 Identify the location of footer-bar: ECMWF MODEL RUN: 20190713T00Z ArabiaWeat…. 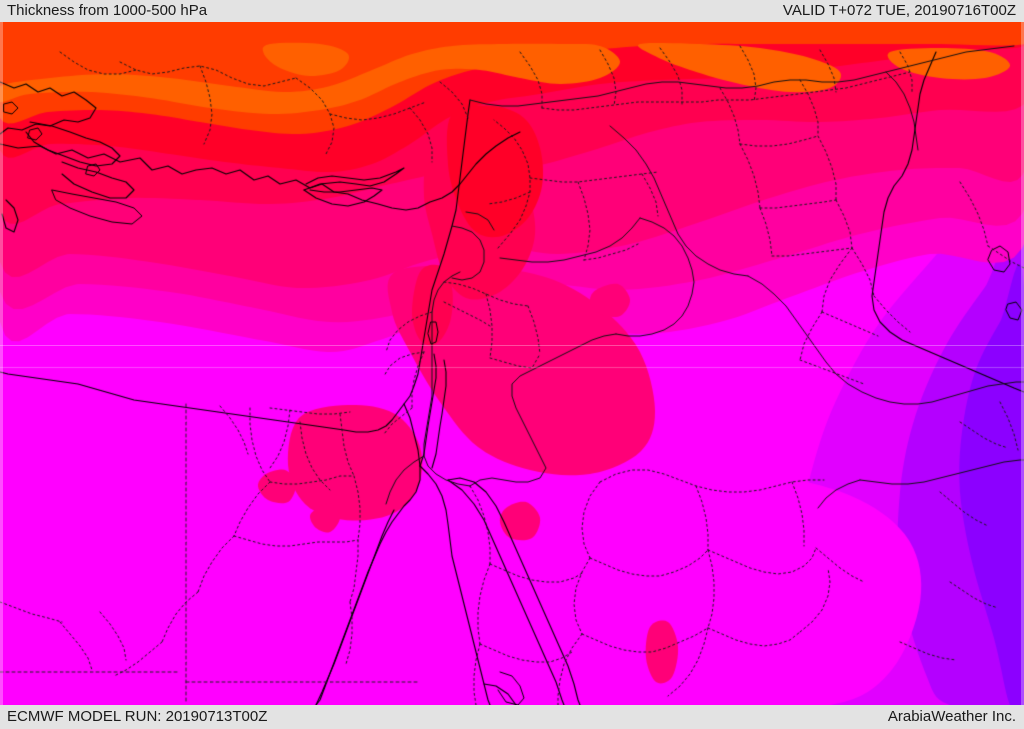
(512, 717).